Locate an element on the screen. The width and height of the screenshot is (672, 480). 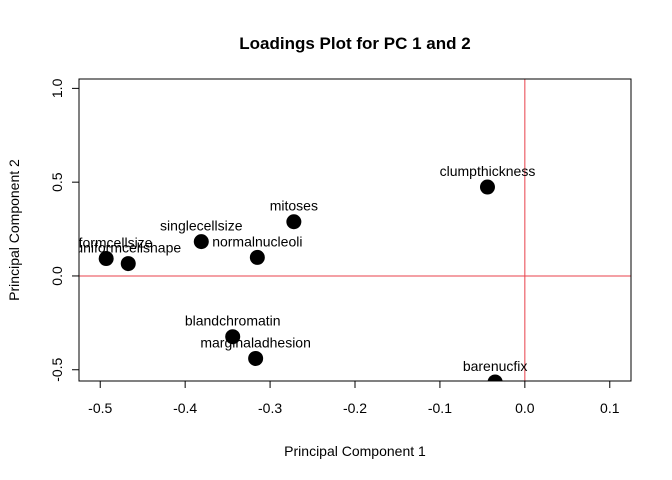
x-tick-label: -0.3 is located at coordinates (270, 408).